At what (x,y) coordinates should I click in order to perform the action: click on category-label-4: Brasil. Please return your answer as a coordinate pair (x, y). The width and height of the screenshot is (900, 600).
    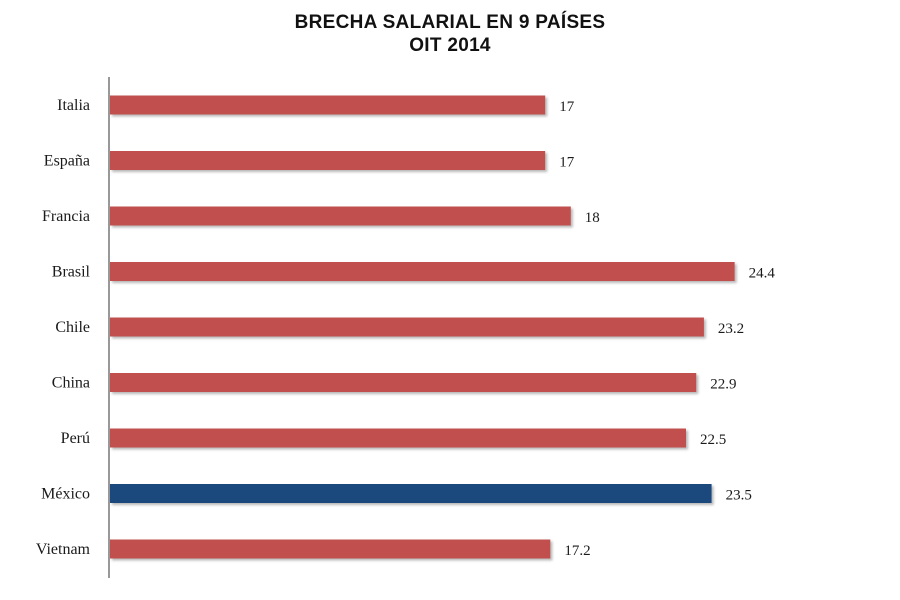
    Looking at the image, I should click on (71, 272).